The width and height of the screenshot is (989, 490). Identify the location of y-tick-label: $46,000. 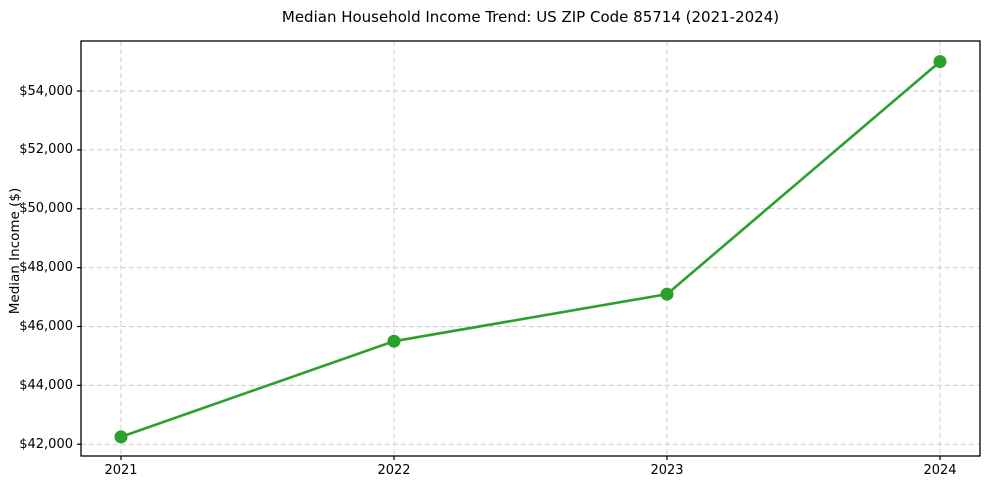
(46, 326).